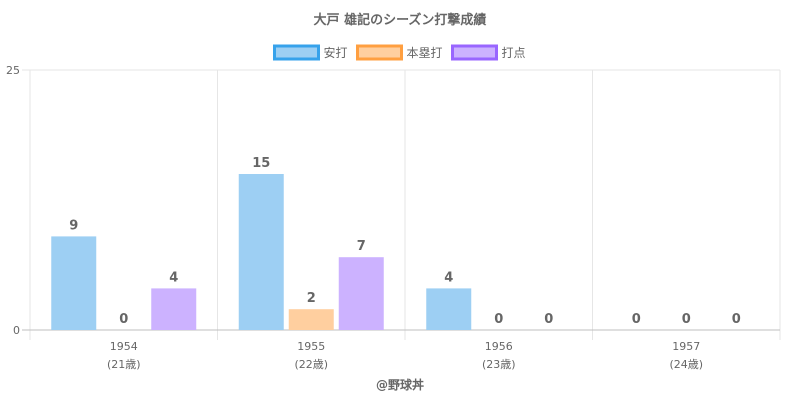  What do you see at coordinates (514, 53) in the screenshot?
I see `legend-label-2: 打点` at bounding box center [514, 53].